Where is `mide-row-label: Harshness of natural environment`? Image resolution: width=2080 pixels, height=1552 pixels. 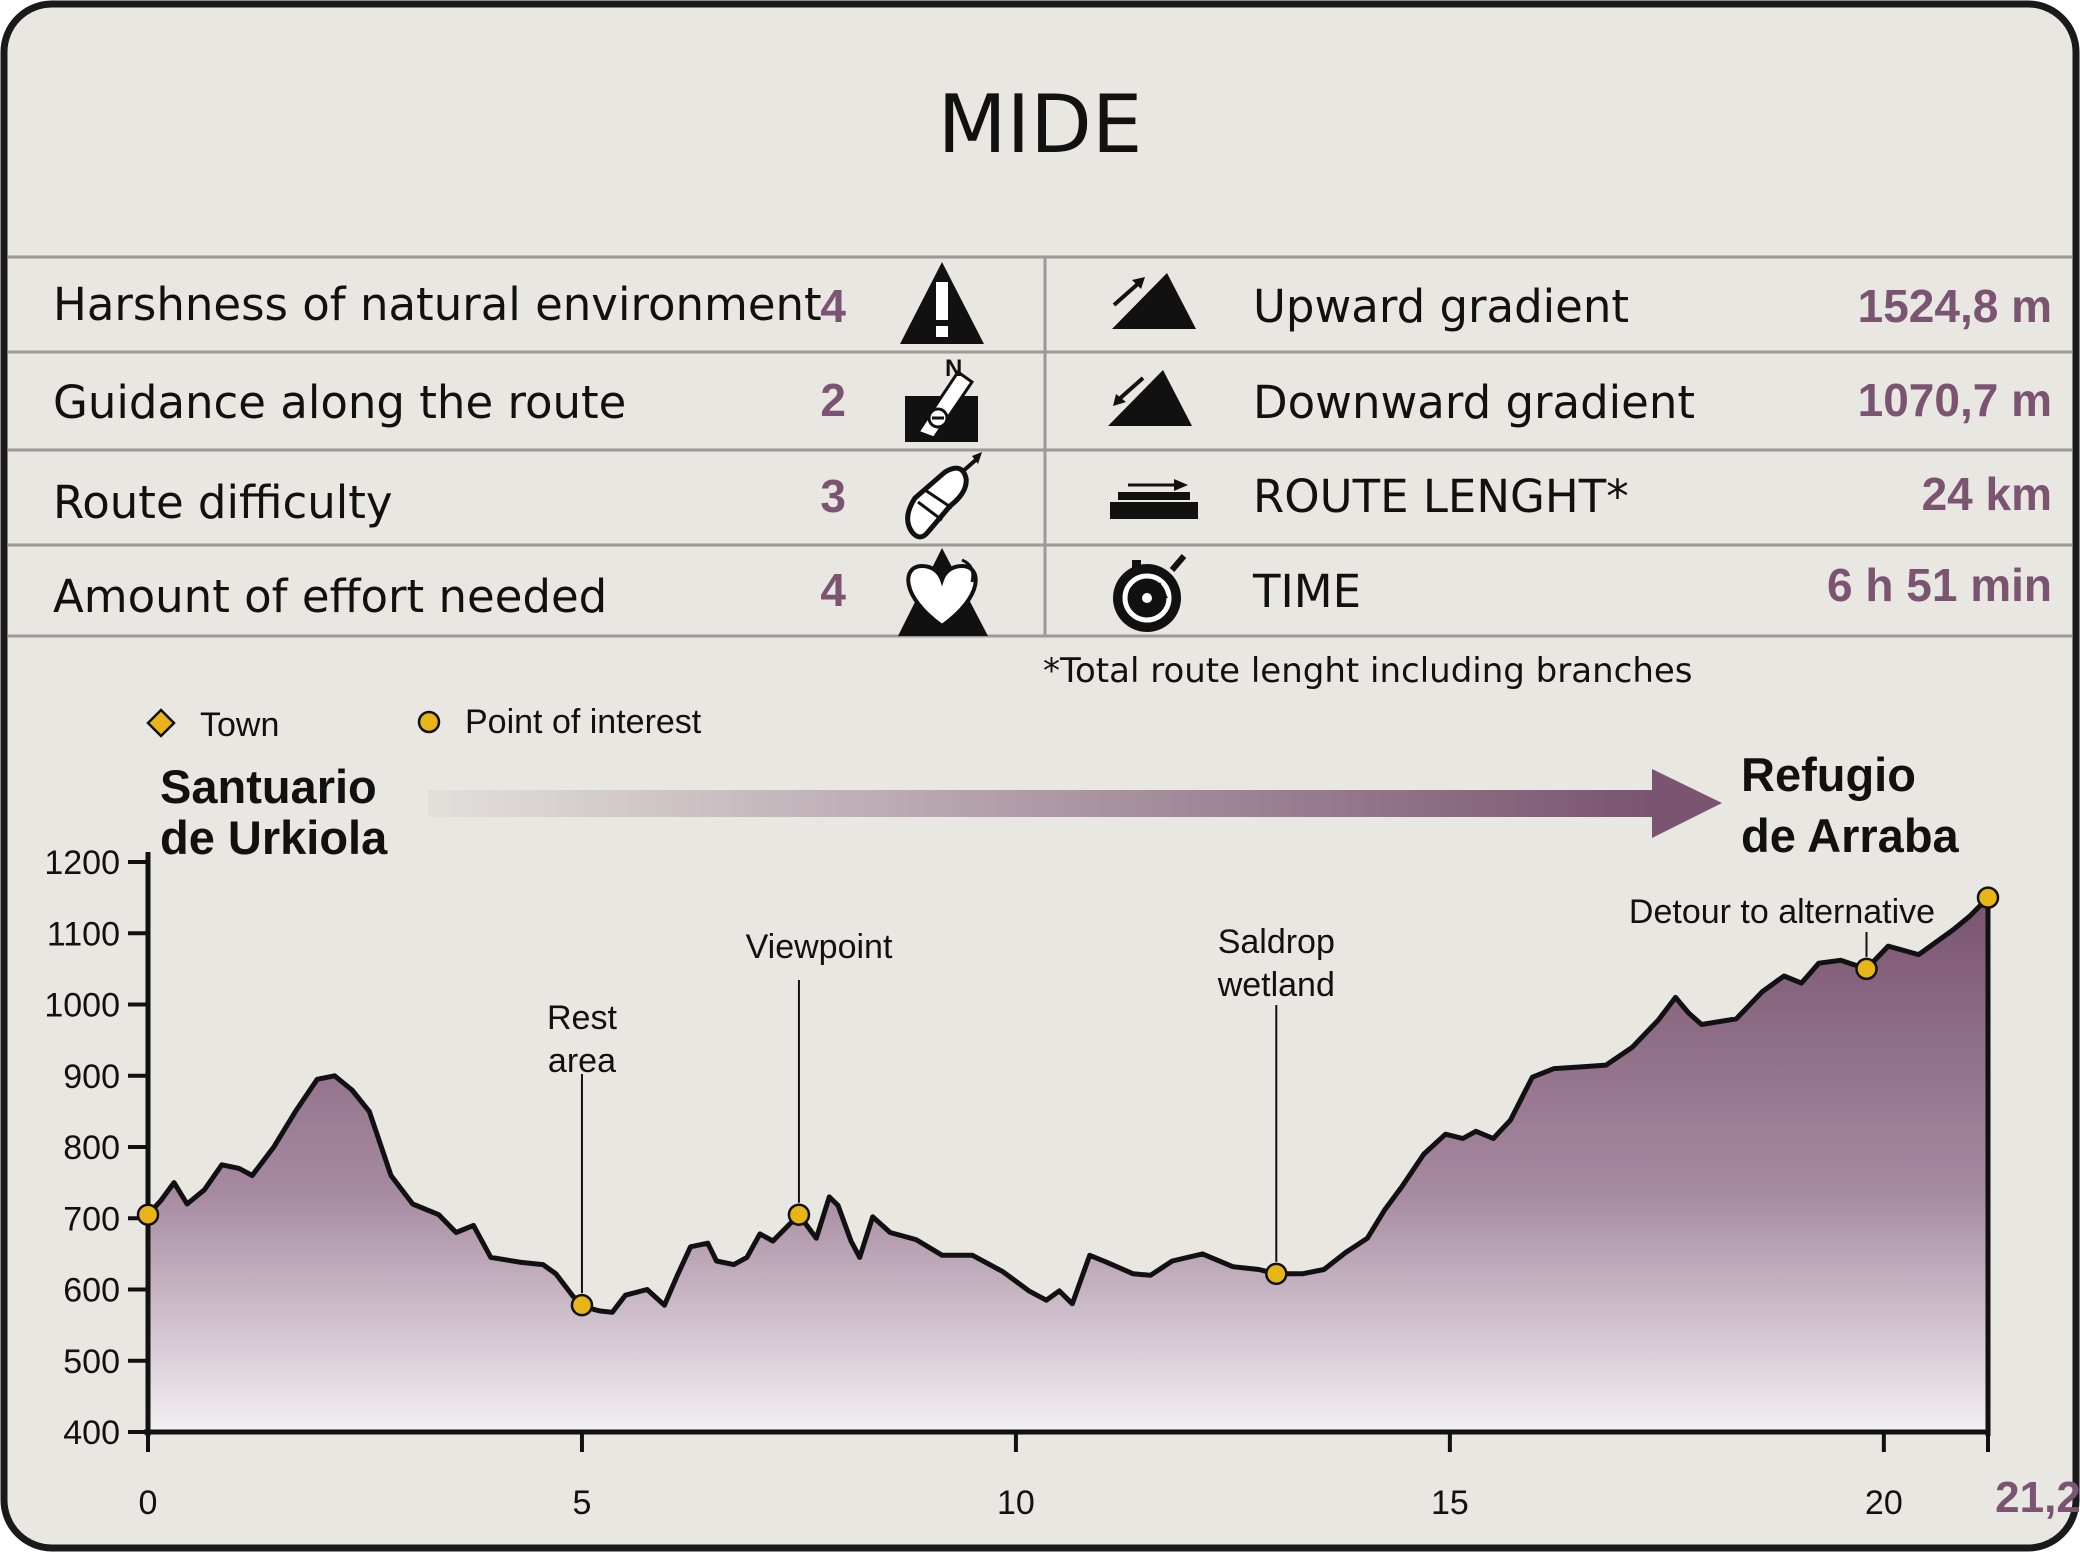 mide-row-label: Harshness of natural environment is located at coordinates (437, 304).